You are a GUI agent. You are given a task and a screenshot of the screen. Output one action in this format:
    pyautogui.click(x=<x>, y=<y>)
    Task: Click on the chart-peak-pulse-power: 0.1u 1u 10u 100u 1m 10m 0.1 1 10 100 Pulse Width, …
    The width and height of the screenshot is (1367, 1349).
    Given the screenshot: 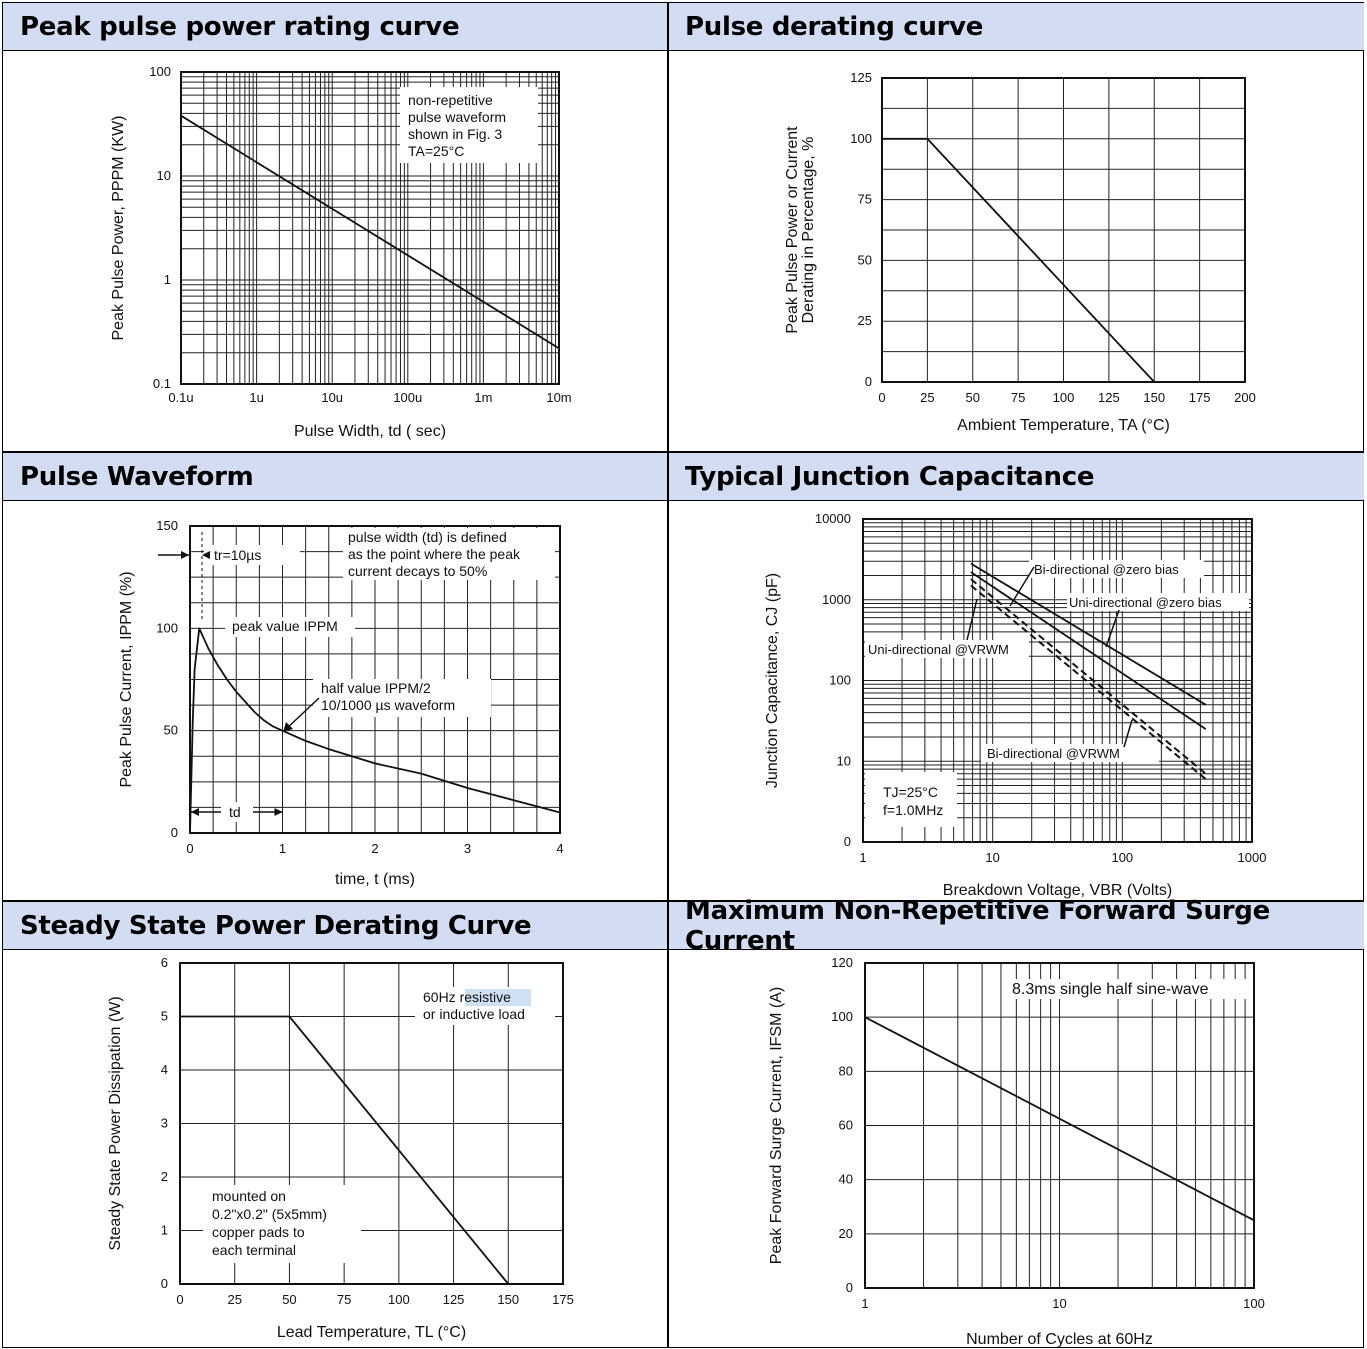 What is the action you would take?
    pyautogui.click(x=341, y=252)
    